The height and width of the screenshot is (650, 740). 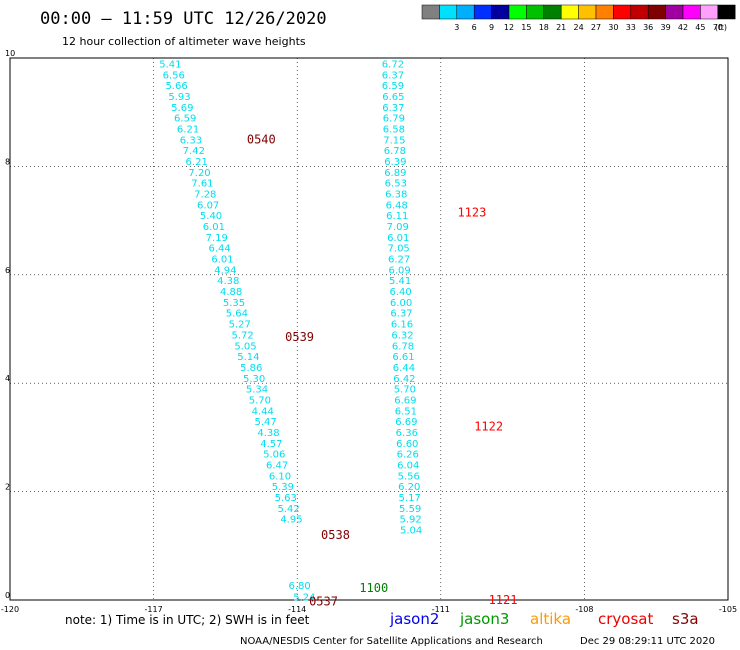 What do you see at coordinates (396, 184) in the screenshot?
I see `wave-height-value: 6.53` at bounding box center [396, 184].